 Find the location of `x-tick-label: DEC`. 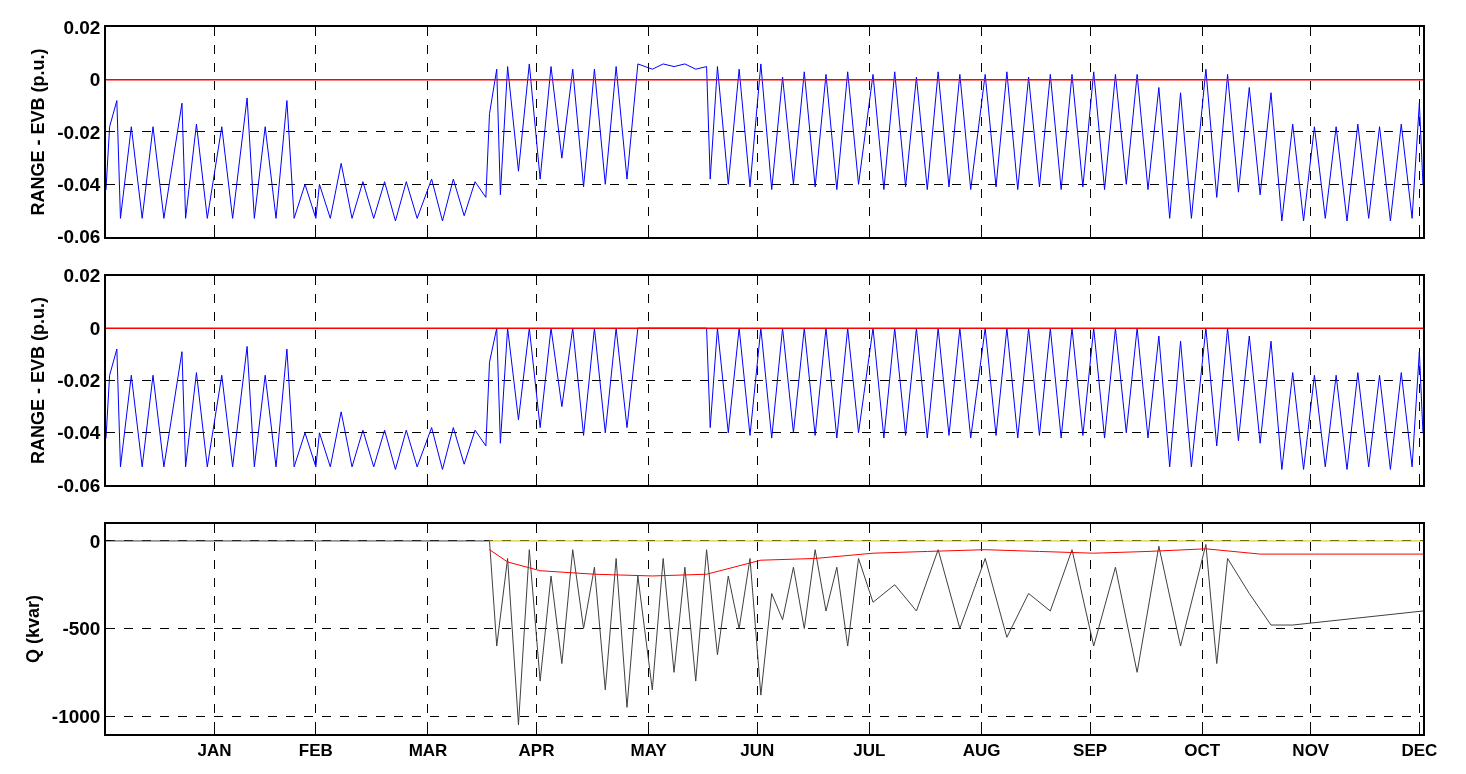

x-tick-label: DEC is located at coordinates (1419, 750).